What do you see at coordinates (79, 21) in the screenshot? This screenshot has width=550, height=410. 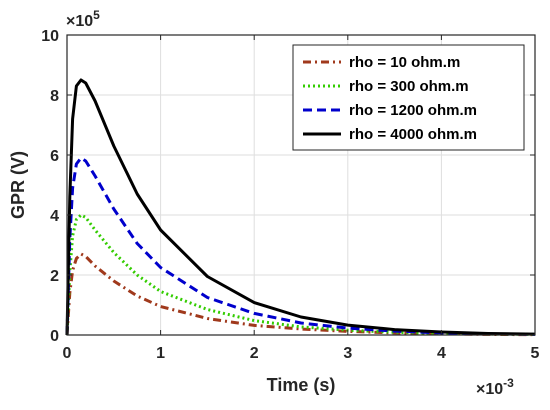 I see `y-exponent-base: ×10` at bounding box center [79, 21].